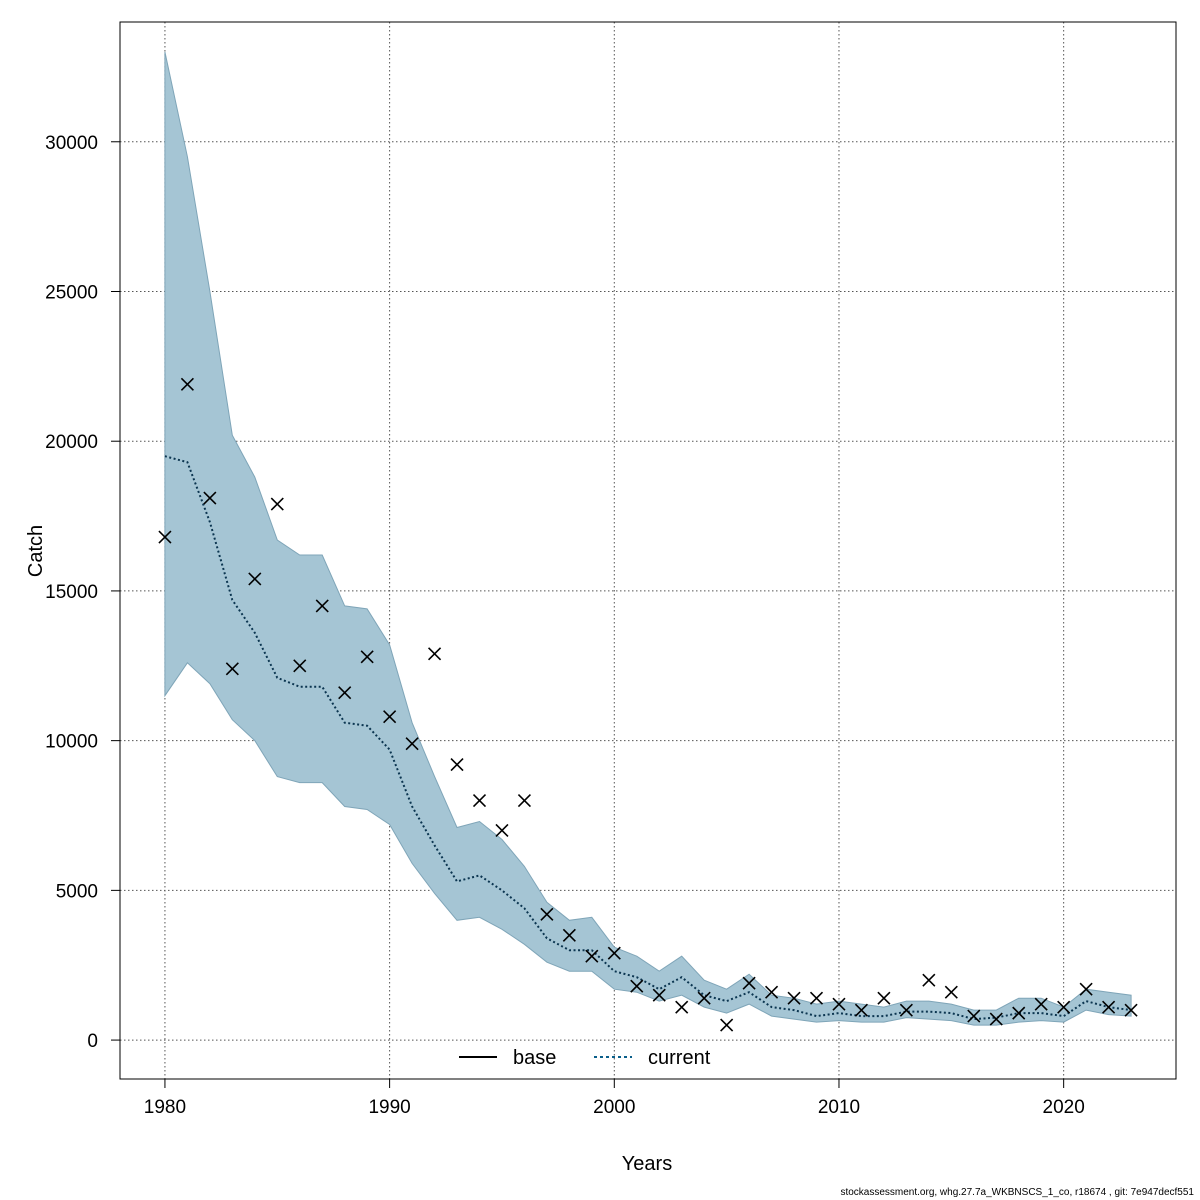  What do you see at coordinates (71, 742) in the screenshot?
I see `y-tick-label: 10000` at bounding box center [71, 742].